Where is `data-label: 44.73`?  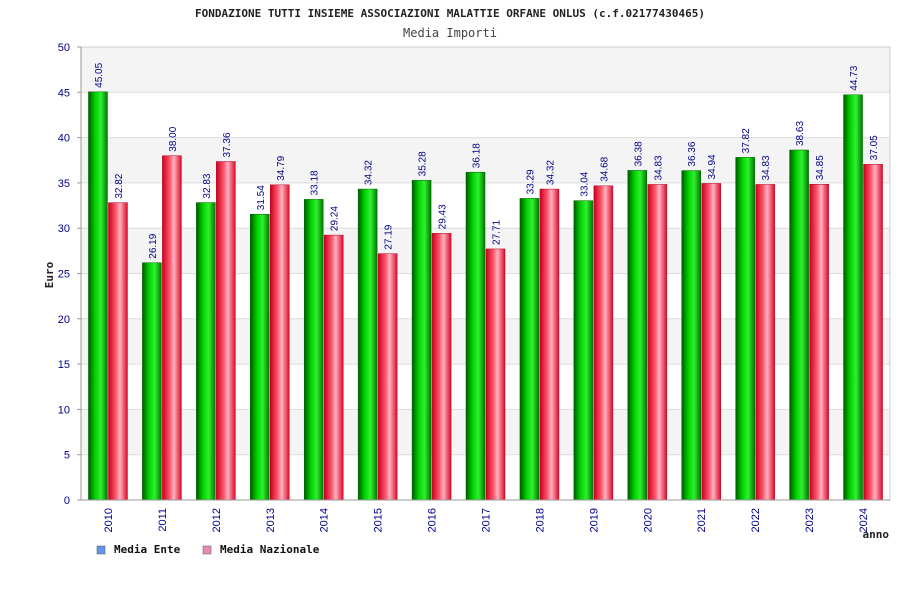
data-label: 44.73 is located at coordinates (854, 77).